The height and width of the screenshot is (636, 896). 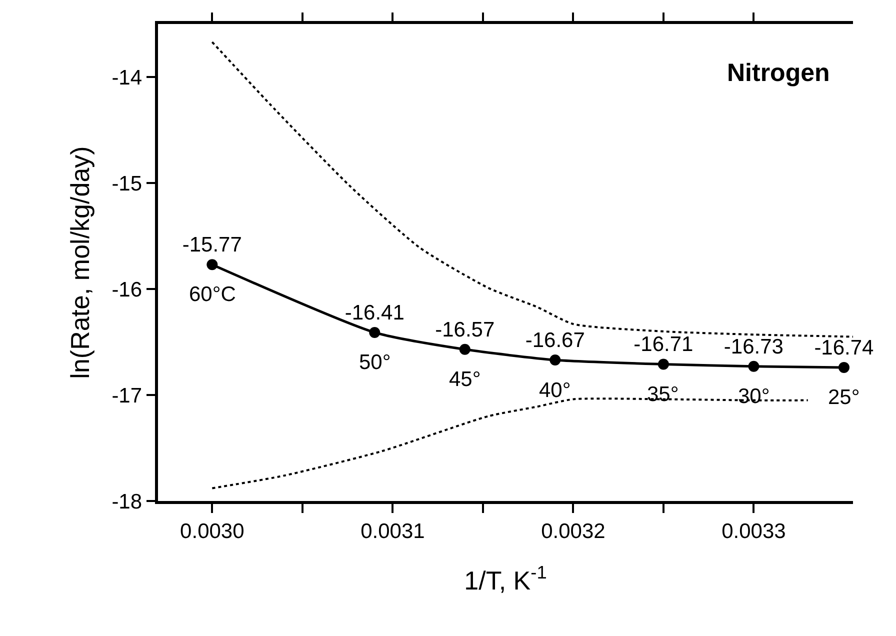 I want to click on data-label: -16.41, so click(x=374, y=312).